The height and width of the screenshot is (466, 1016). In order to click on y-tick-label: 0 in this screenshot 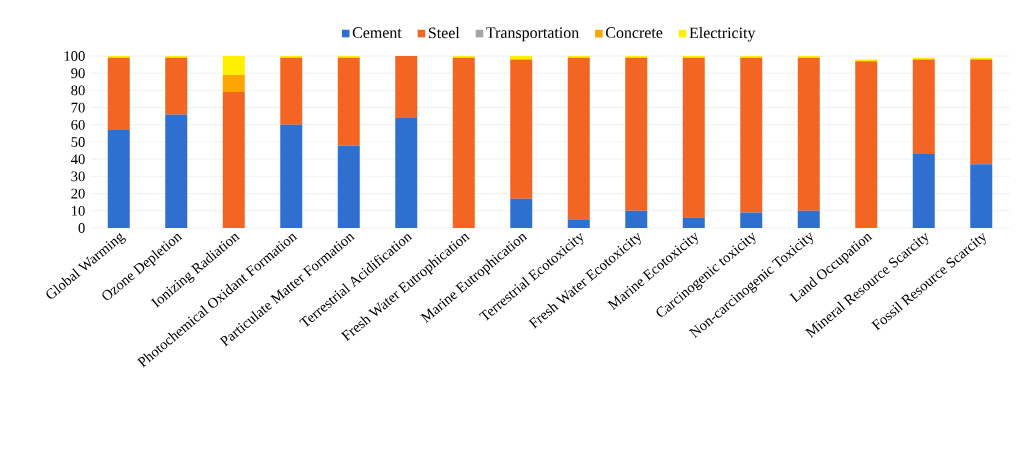, I will do `click(81, 228)`.